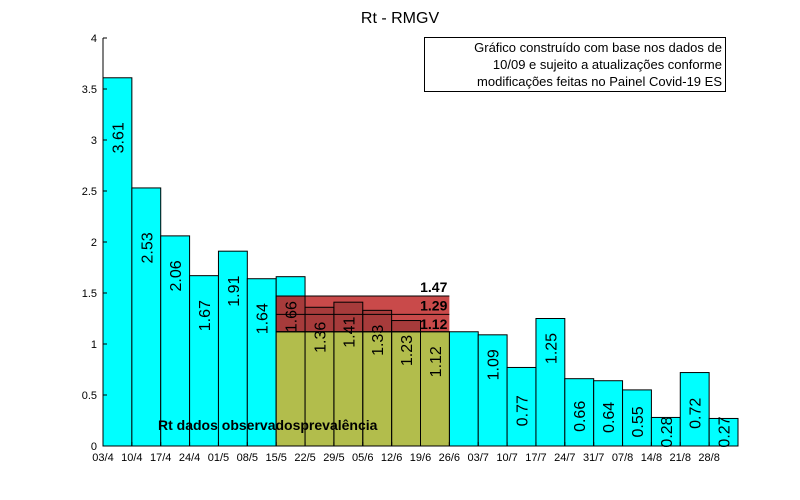 Image resolution: width=800 pixels, height=500 pixels. What do you see at coordinates (708, 458) in the screenshot?
I see `x-tick-label: 28/8` at bounding box center [708, 458].